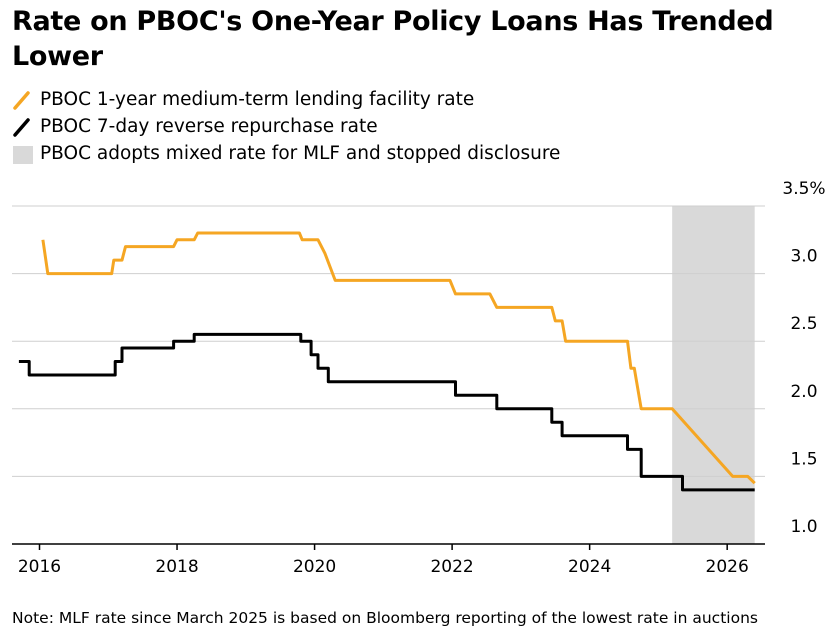 Image resolution: width=835 pixels, height=633 pixels. I want to click on y-axis-labels: 1.0 1.5 2.0 2.5 3.0 3.5%, so click(803, 358).